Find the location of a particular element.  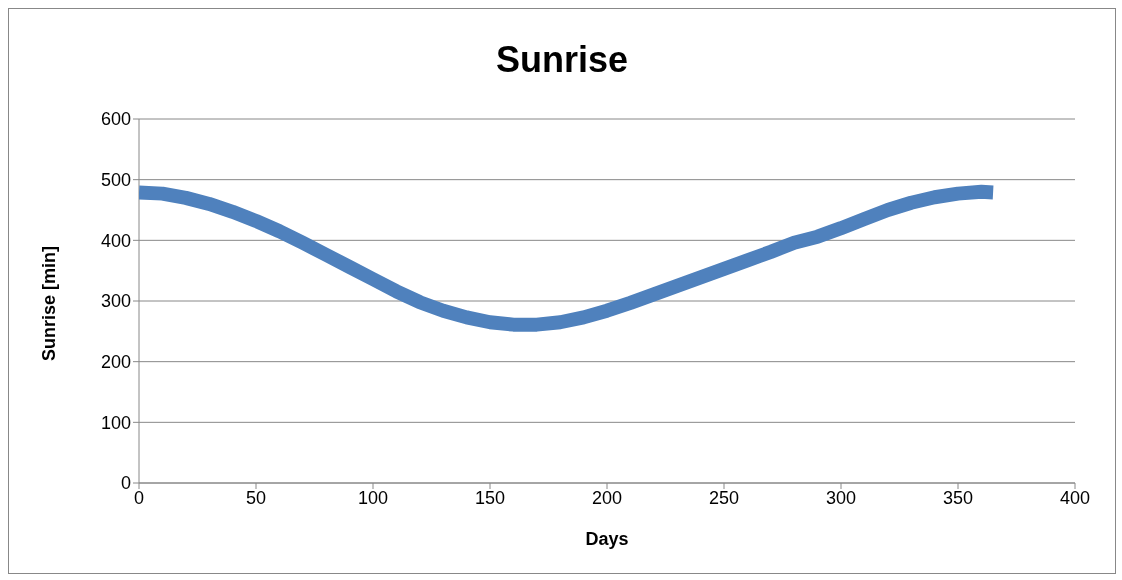

x-tick-label: 400 is located at coordinates (1075, 497).